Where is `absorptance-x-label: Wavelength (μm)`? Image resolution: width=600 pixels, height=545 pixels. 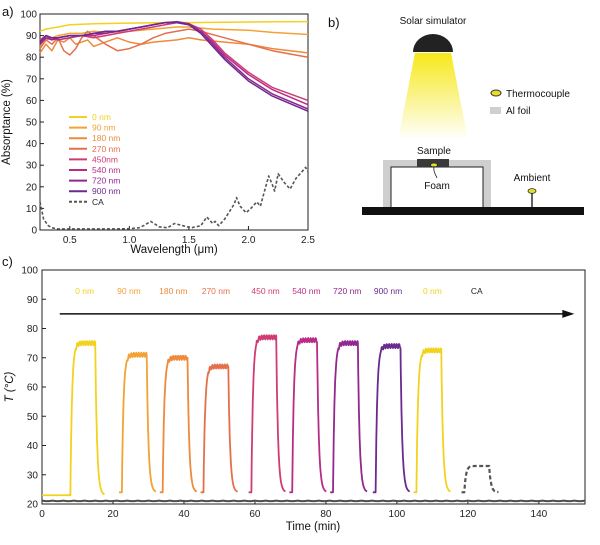
absorptance-x-label: Wavelength (μm) is located at coordinates (174, 250).